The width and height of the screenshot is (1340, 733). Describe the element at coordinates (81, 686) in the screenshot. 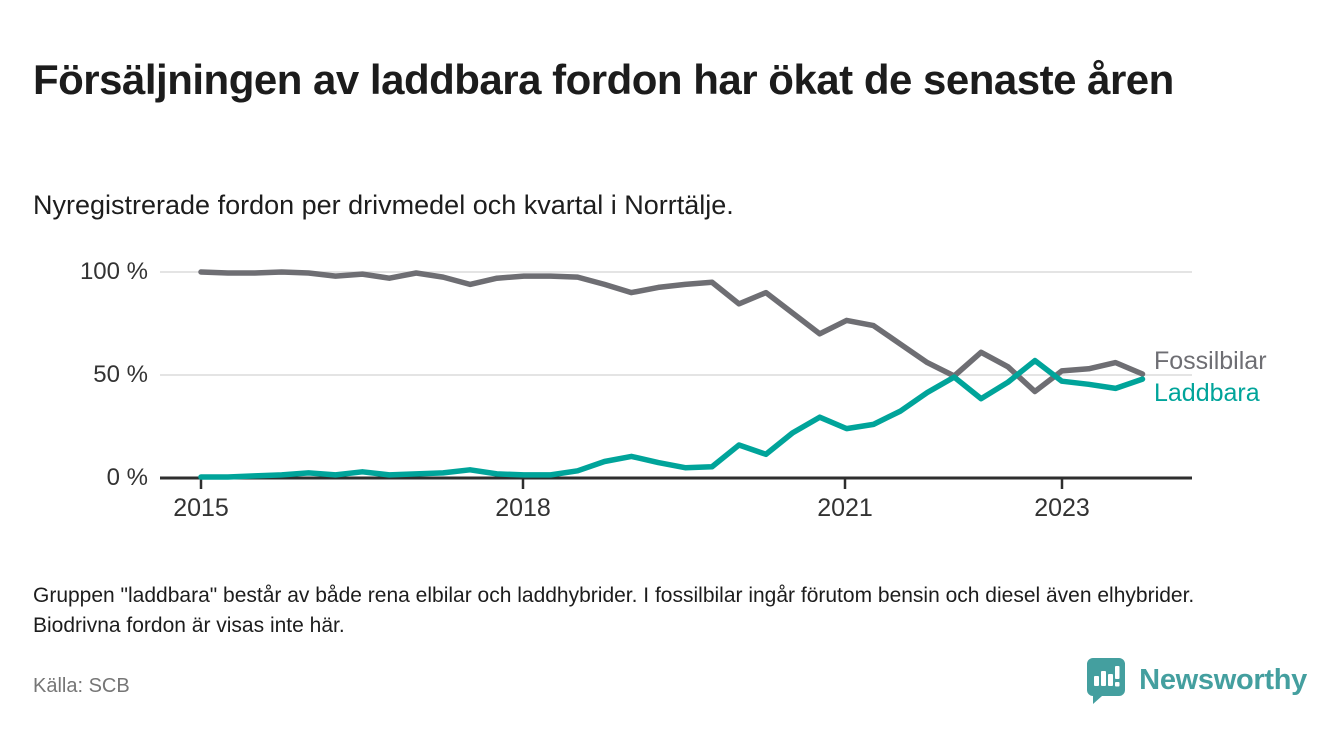

I see `source-label: Källa: SCB` at that location.